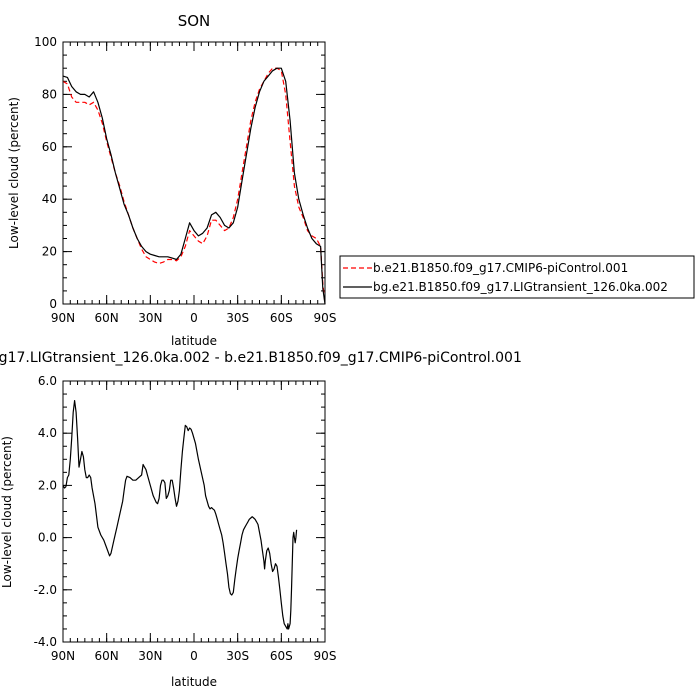 Image resolution: width=700 pixels, height=700 pixels. What do you see at coordinates (194, 318) in the screenshot?
I see `top-x-tick-label: 0` at bounding box center [194, 318].